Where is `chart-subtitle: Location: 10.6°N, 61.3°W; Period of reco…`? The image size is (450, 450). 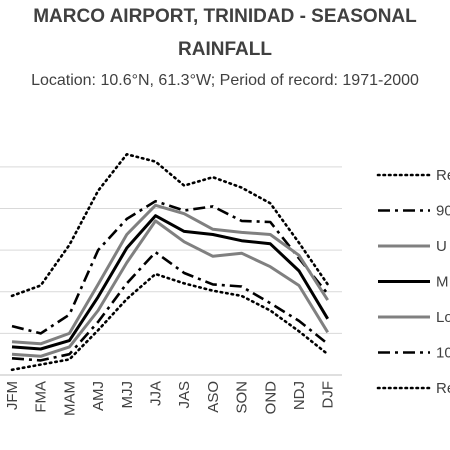 chart-subtitle: Location: 10.6°N, 61.3°W; Period of reco… is located at coordinates (225, 80).